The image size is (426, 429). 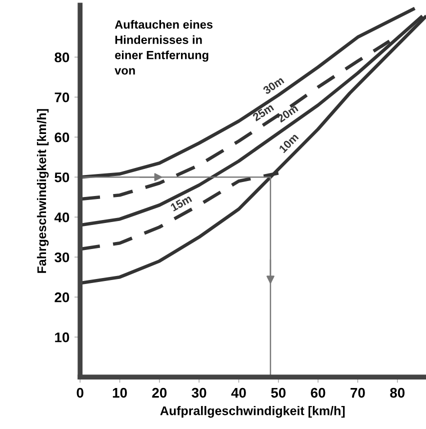 I want to click on y-tick-label: 50, so click(x=62, y=177).